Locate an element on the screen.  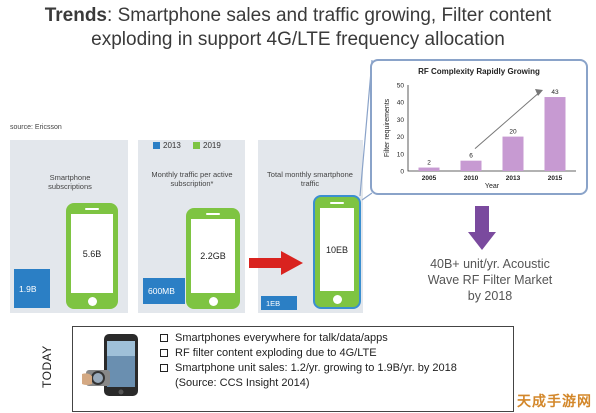
title-bold: Trends is located at coordinates (76, 15).